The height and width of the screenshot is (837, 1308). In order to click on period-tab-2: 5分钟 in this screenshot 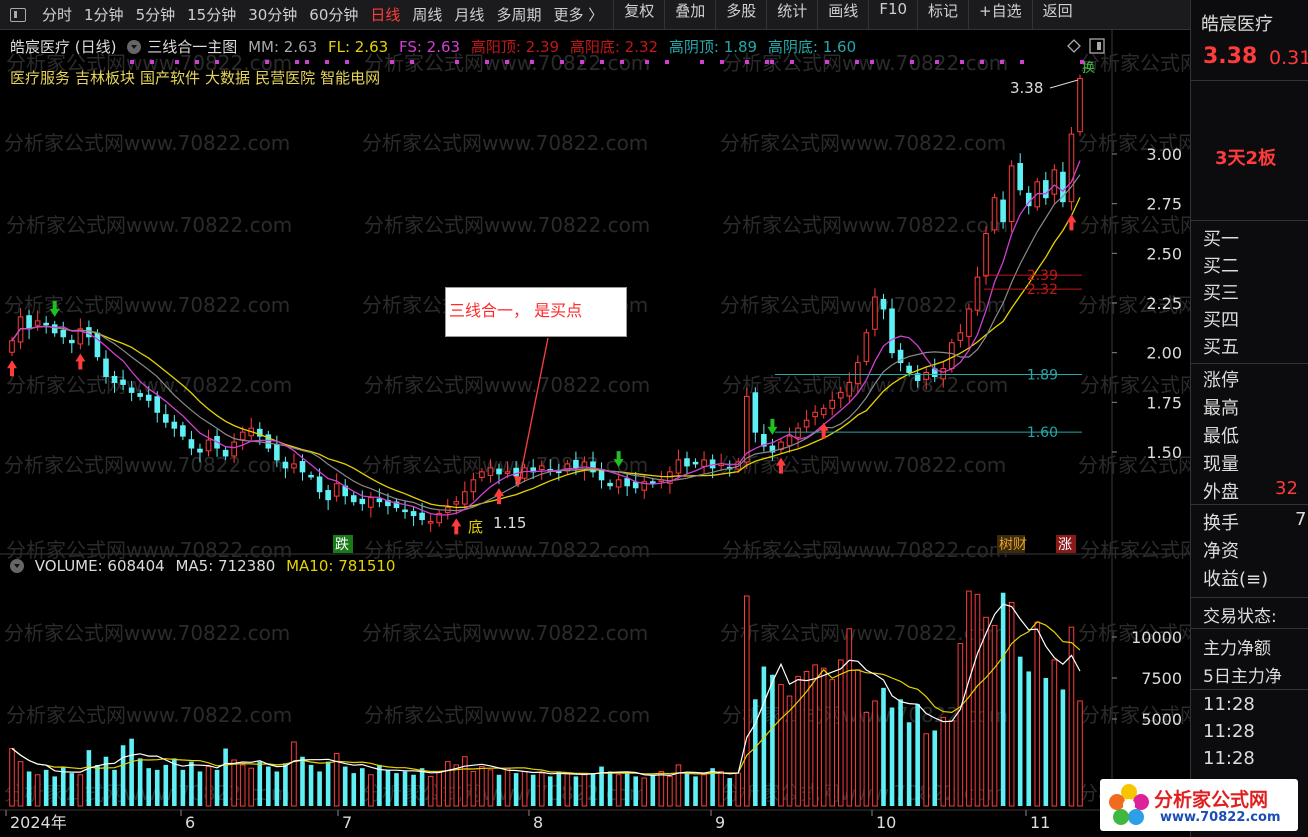, I will do `click(155, 15)`.